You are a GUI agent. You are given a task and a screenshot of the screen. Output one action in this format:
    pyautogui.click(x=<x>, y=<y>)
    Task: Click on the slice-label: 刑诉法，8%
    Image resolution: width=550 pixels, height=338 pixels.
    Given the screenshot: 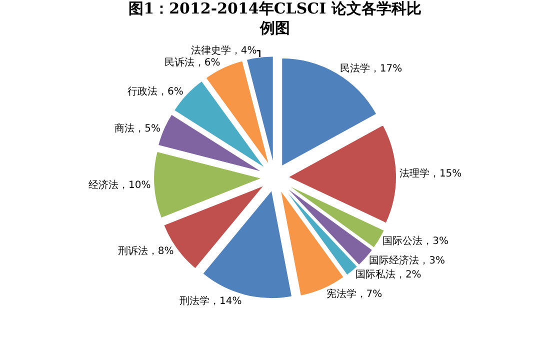 What is the action you would take?
    pyautogui.click(x=146, y=250)
    